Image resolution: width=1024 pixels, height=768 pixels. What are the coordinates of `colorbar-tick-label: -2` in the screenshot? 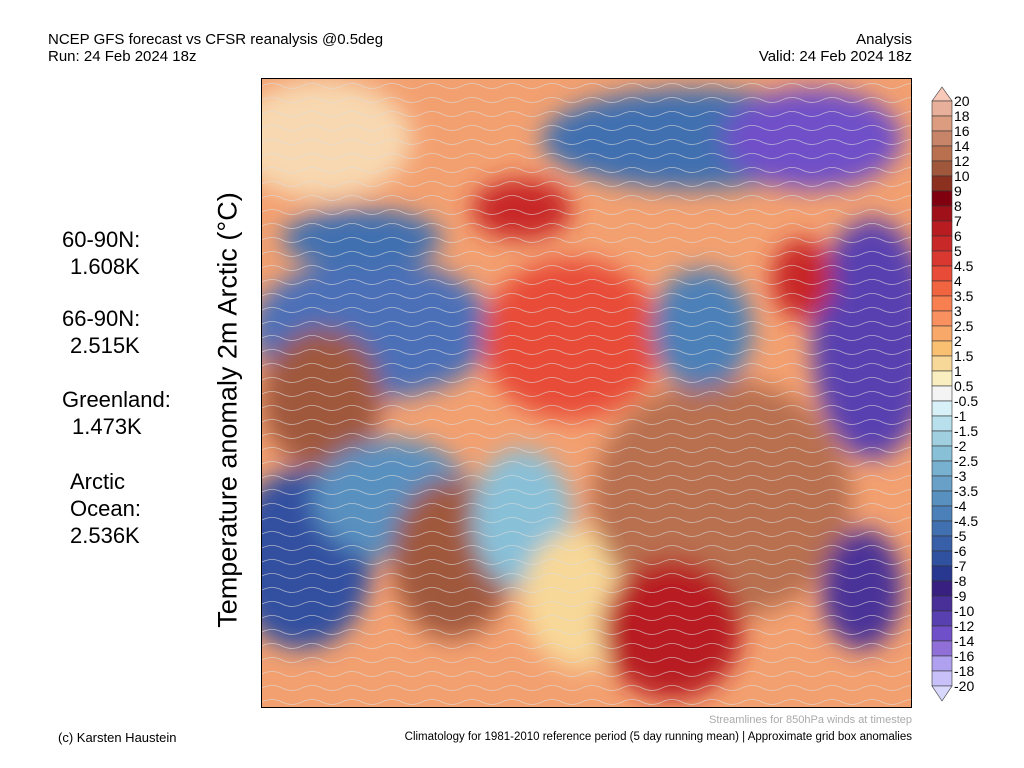 It's located at (960, 446).